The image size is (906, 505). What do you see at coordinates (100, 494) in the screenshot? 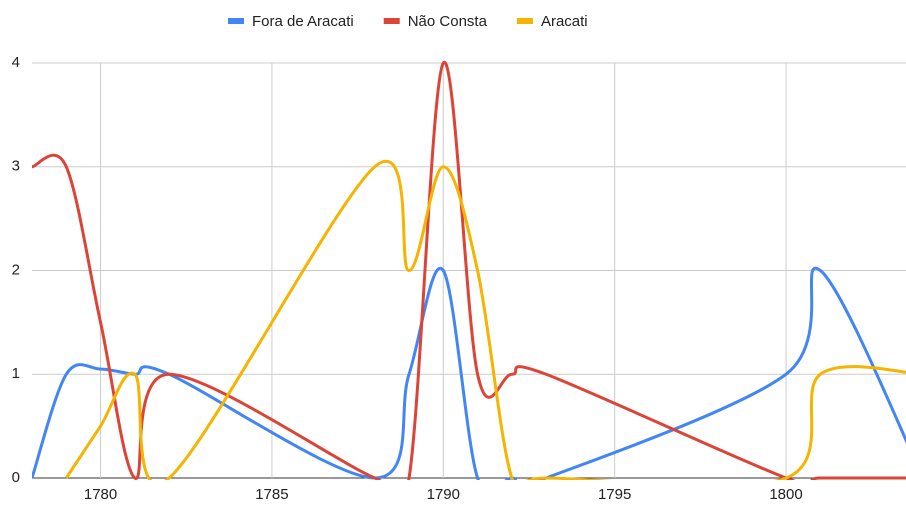
I see `x-tick-label: 1780` at bounding box center [100, 494].